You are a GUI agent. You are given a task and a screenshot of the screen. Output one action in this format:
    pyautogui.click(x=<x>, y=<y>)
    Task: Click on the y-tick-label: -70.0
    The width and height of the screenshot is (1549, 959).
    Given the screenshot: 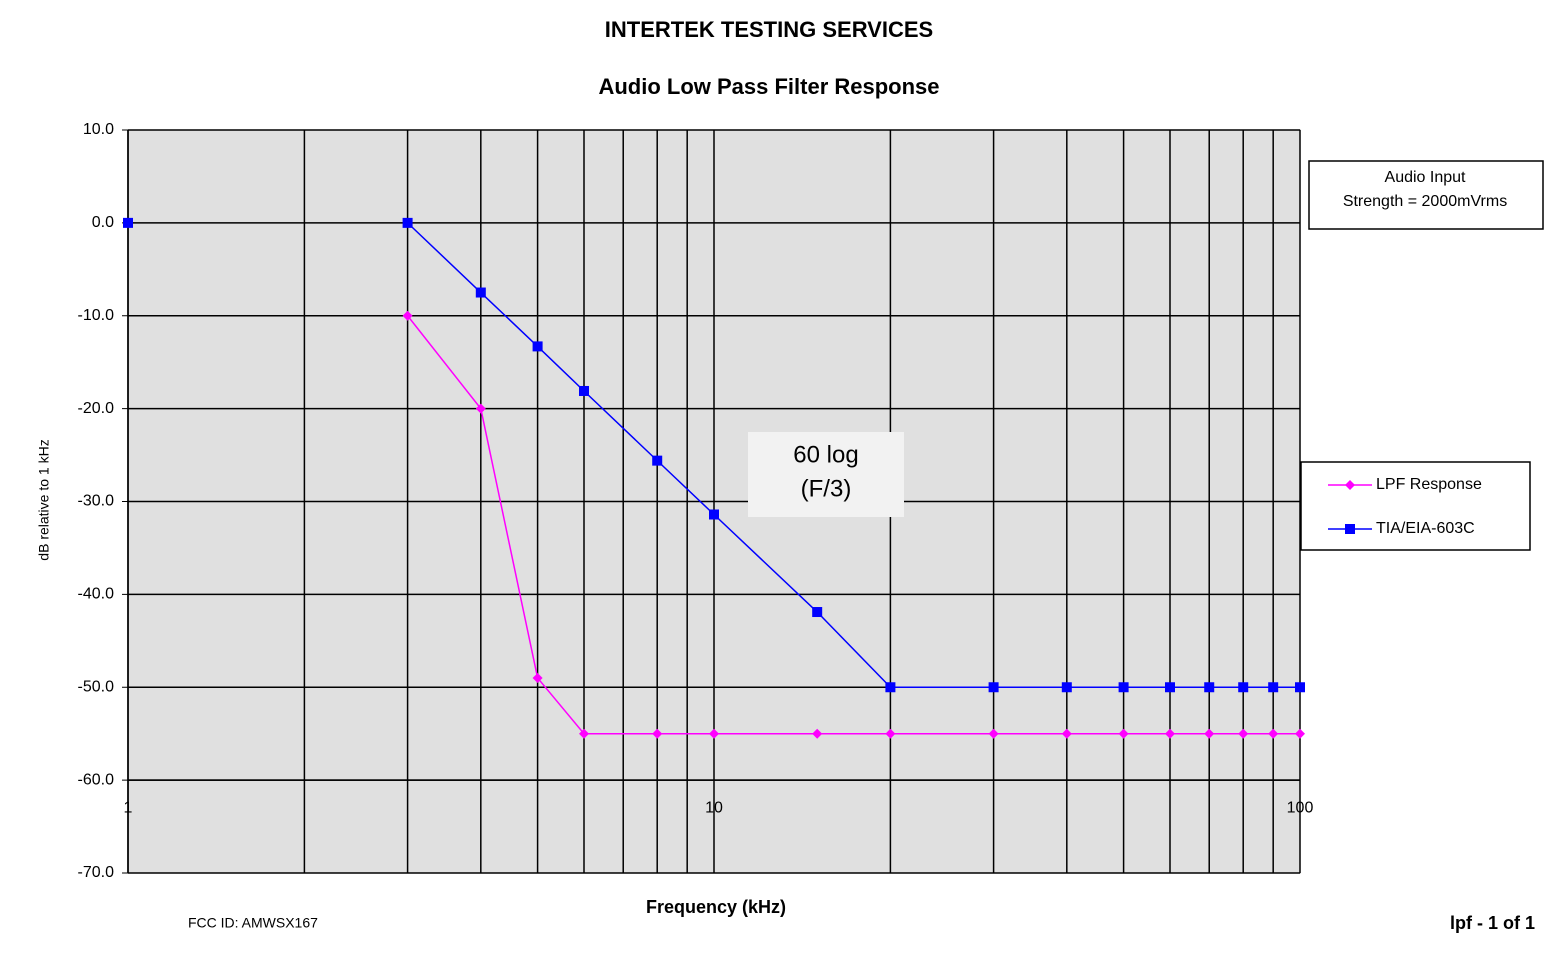 What is the action you would take?
    pyautogui.click(x=96, y=872)
    